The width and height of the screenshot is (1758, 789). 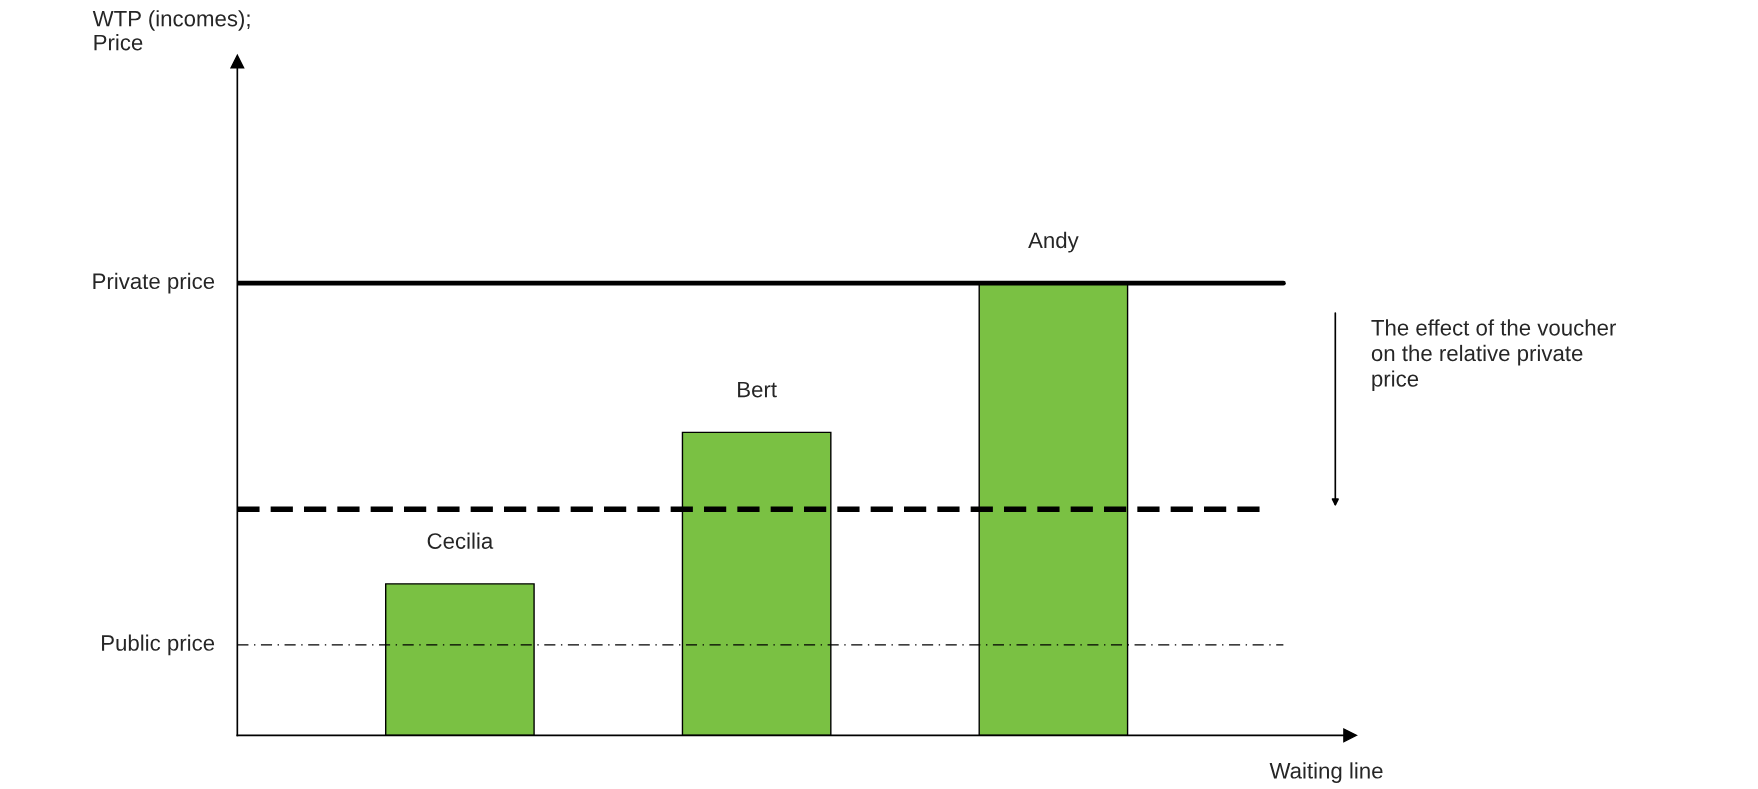 What do you see at coordinates (757, 389) in the screenshot?
I see `x-tick-label: Bert` at bounding box center [757, 389].